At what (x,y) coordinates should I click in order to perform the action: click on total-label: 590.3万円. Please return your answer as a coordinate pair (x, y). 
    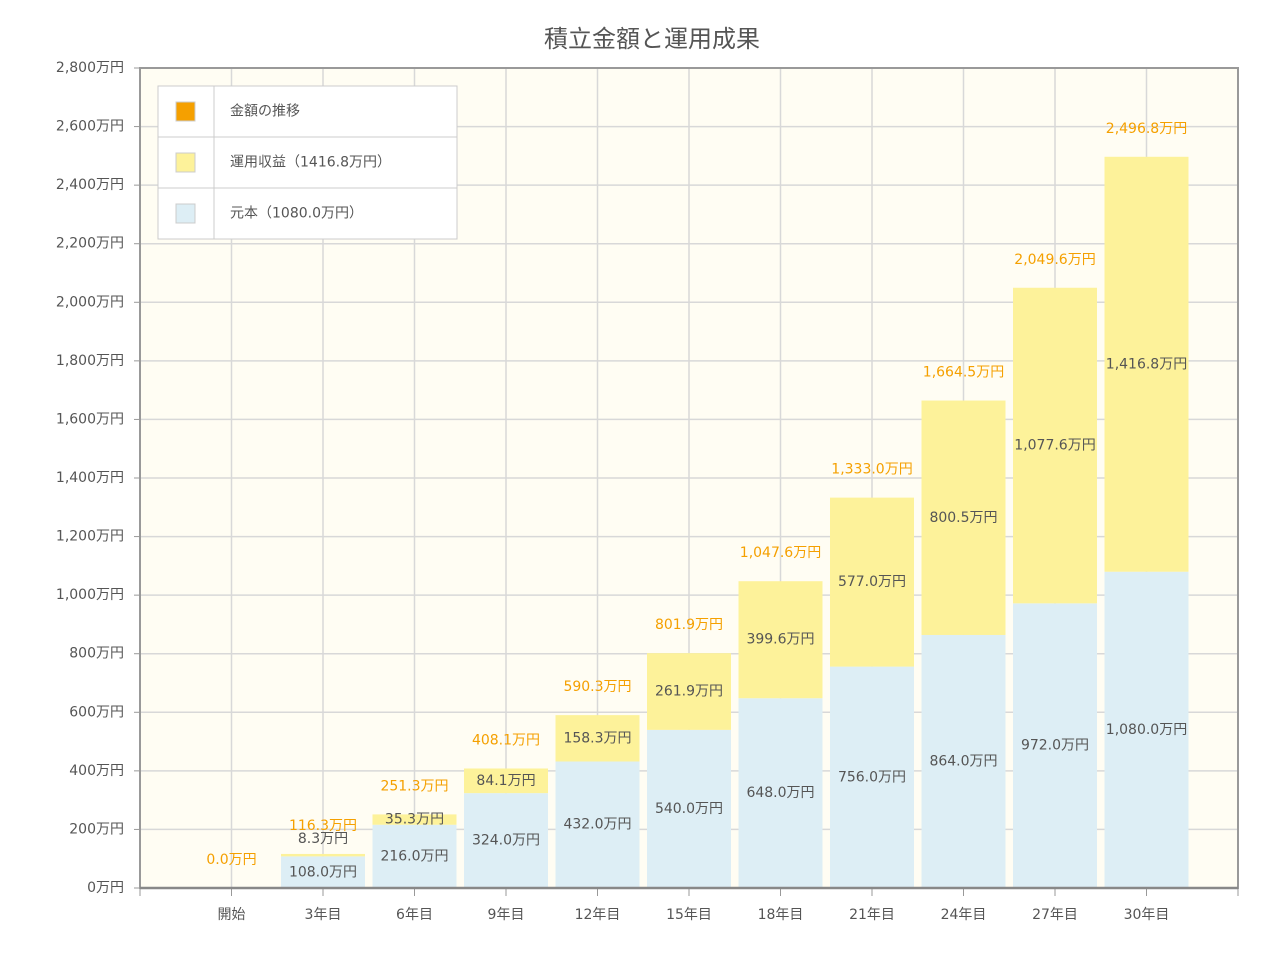
    Looking at the image, I should click on (597, 687).